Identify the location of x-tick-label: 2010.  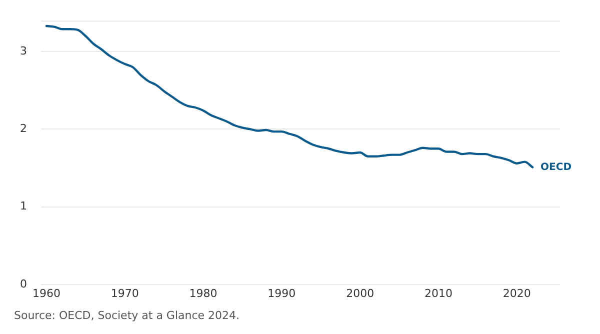
(438, 293).